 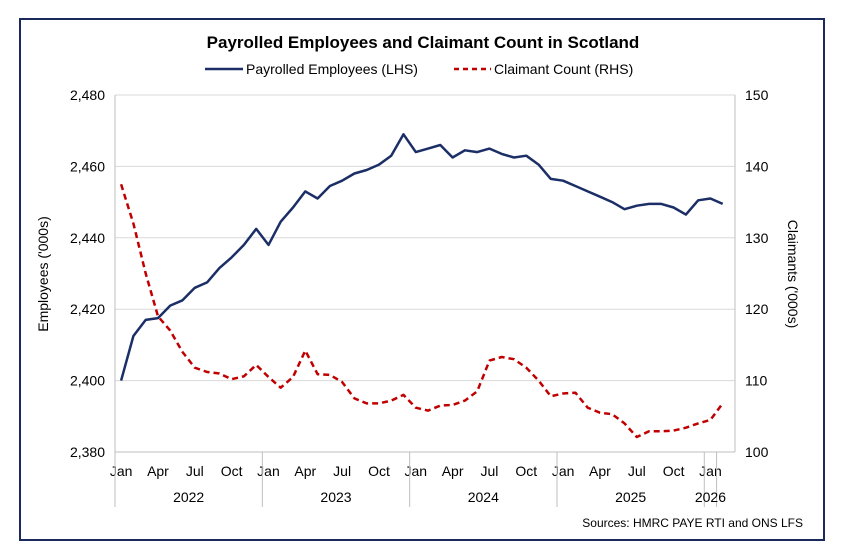 I want to click on right-tick-label: 130, so click(x=757, y=238).